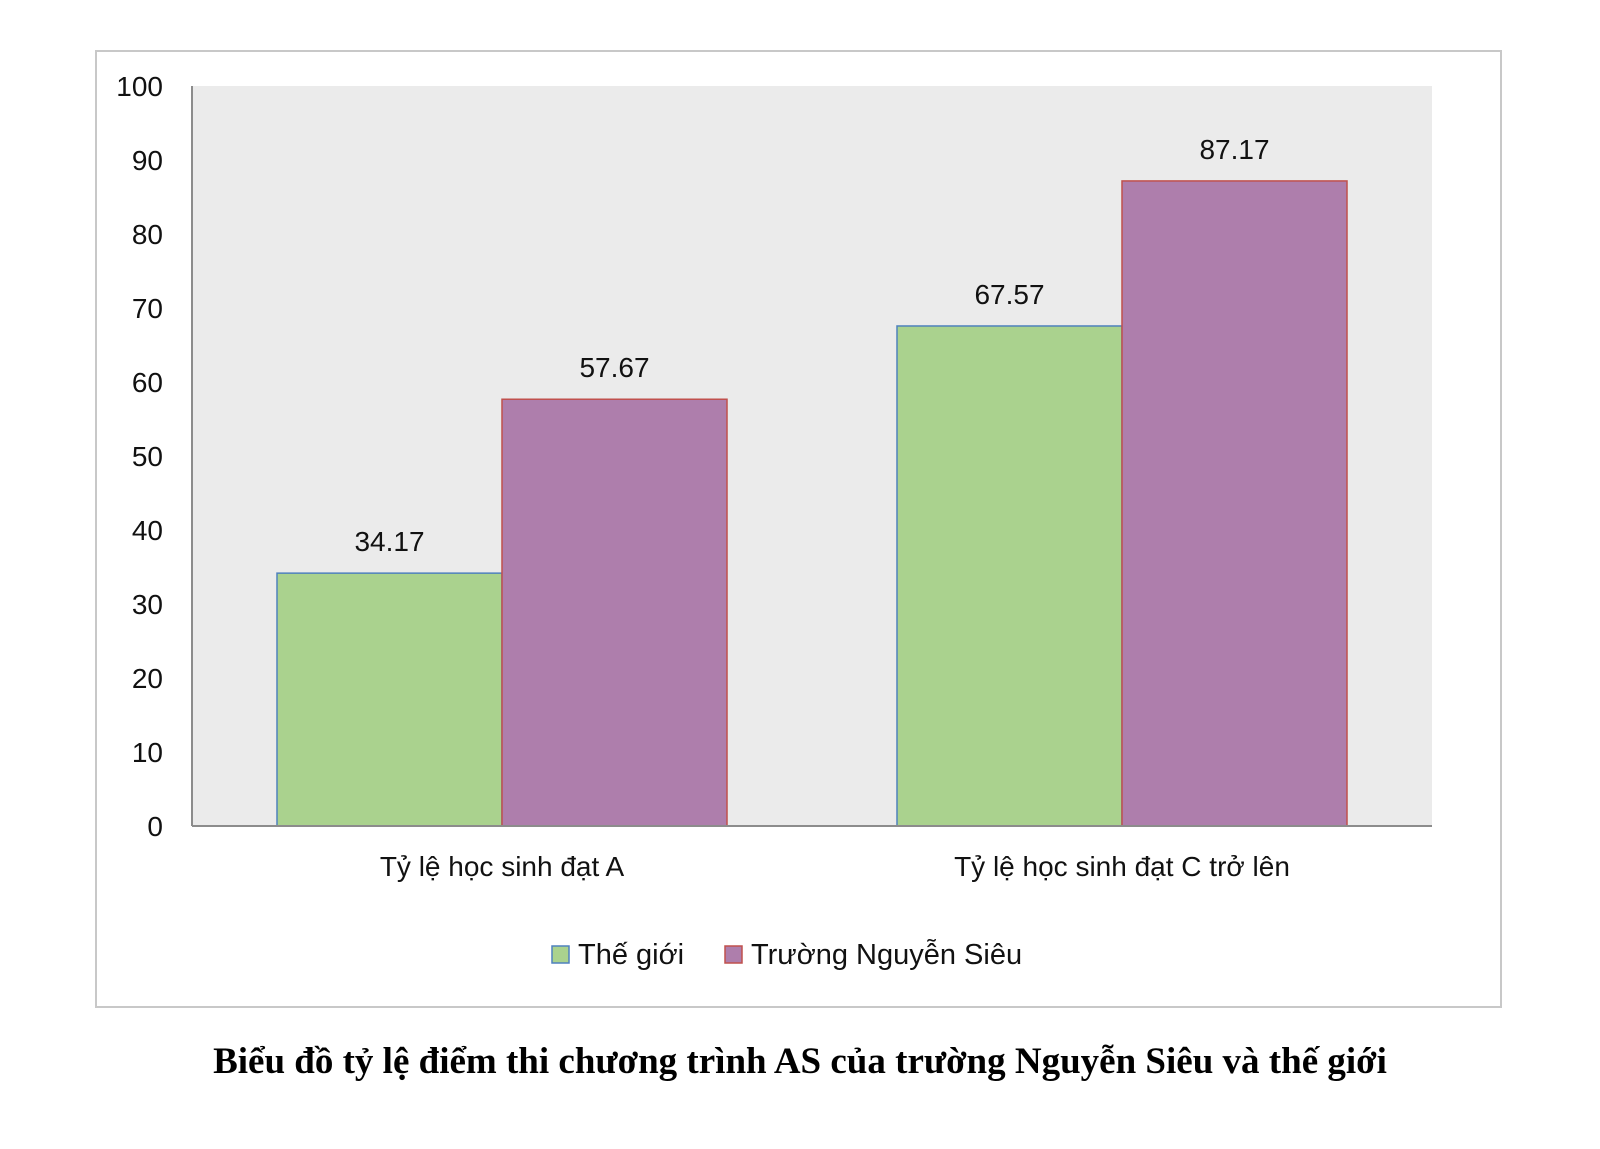 This screenshot has height=1149, width=1600. Describe the element at coordinates (631, 955) in the screenshot. I see `legend-label: Thế giới` at that location.